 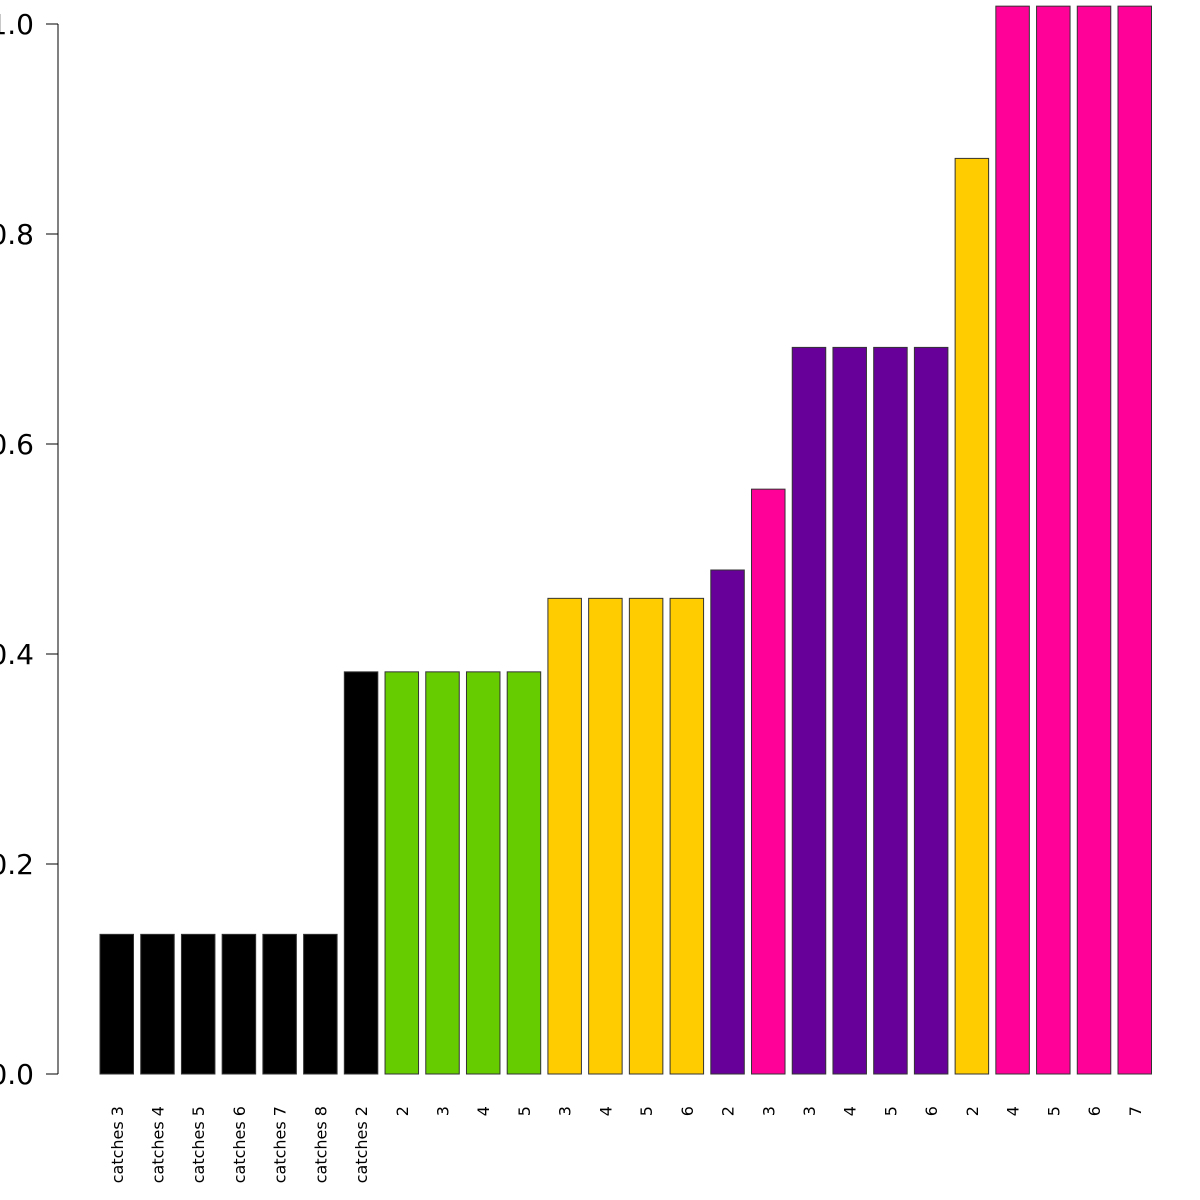 I want to click on x-tick-label: catches 8, so click(x=320, y=1144).